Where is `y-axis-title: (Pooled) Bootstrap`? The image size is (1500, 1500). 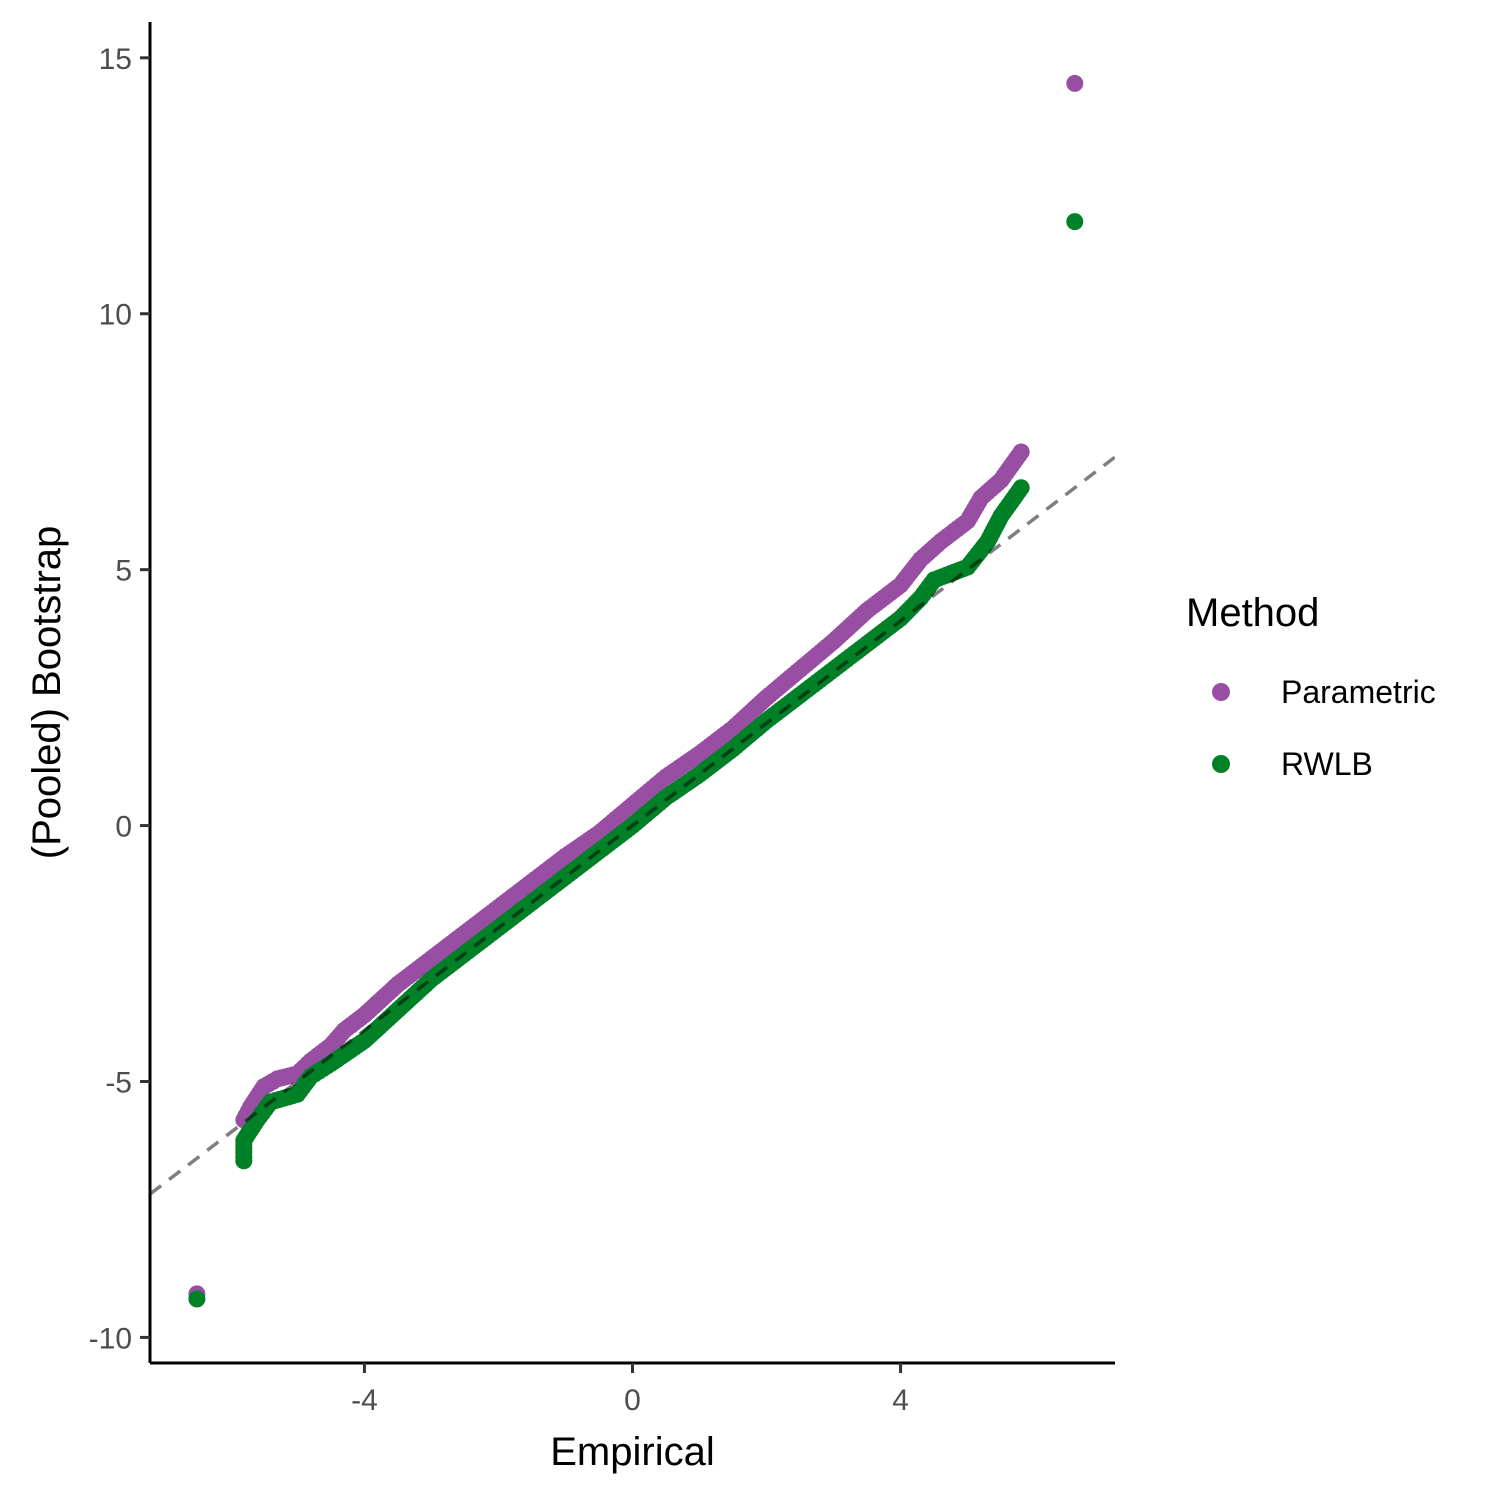
y-axis-title: (Pooled) Bootstrap is located at coordinates (47, 693).